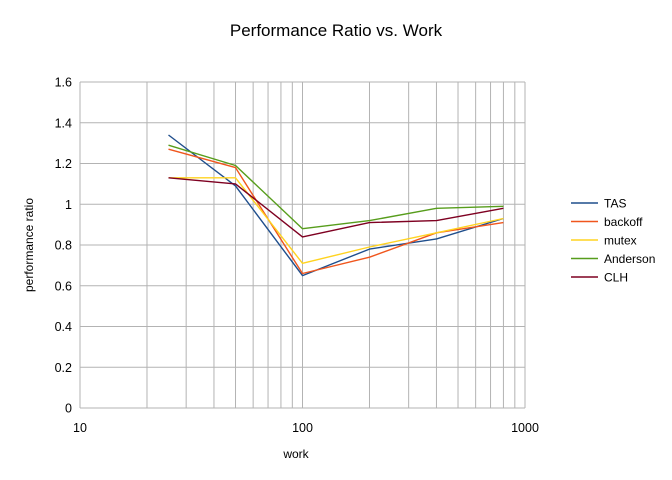  What do you see at coordinates (63, 83) in the screenshot?
I see `y-tick-label: 1.6` at bounding box center [63, 83].